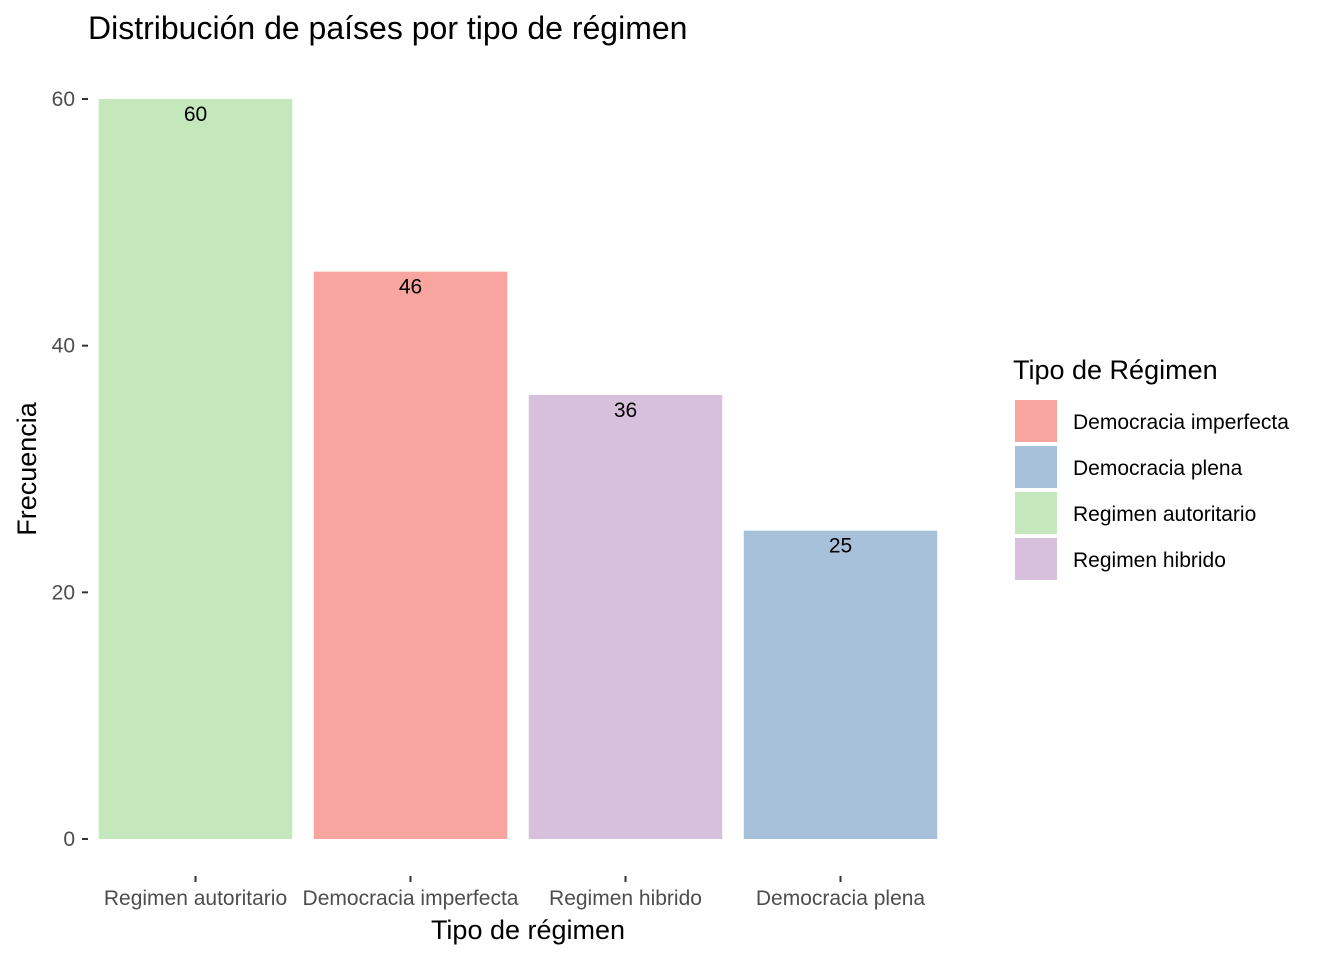 The height and width of the screenshot is (960, 1344). Describe the element at coordinates (625, 898) in the screenshot. I see `x-tick-label: Regimen hibrido` at that location.